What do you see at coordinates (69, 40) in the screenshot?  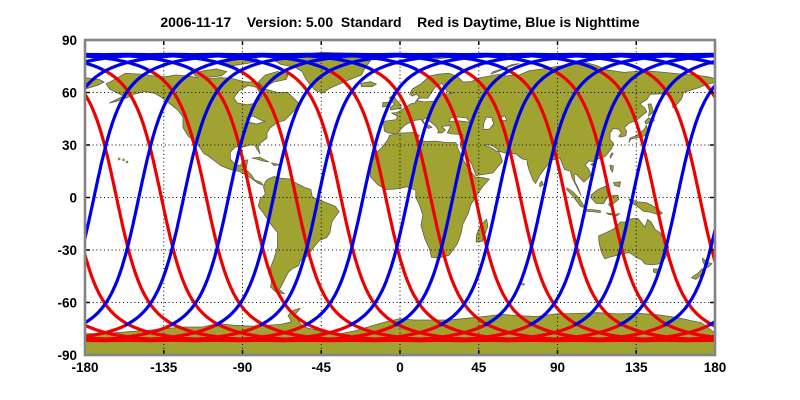 I see `y-tick-label: 90` at bounding box center [69, 40].